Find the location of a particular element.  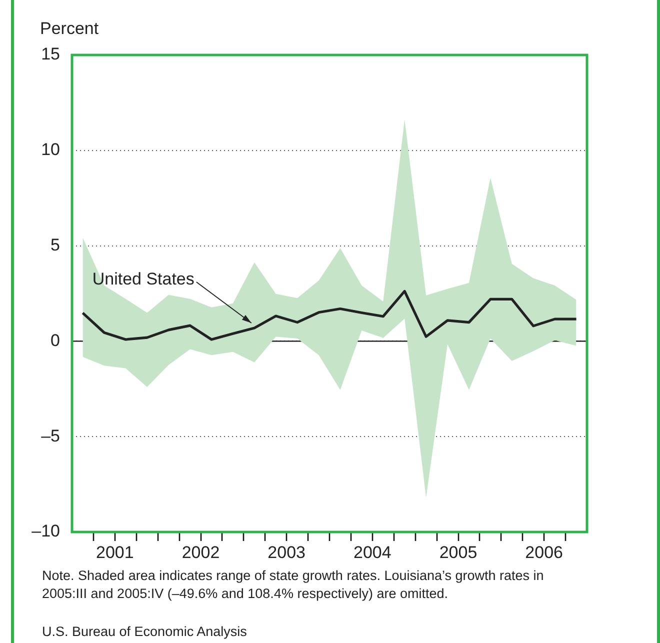

x-tick-label: 2003 is located at coordinates (287, 552).